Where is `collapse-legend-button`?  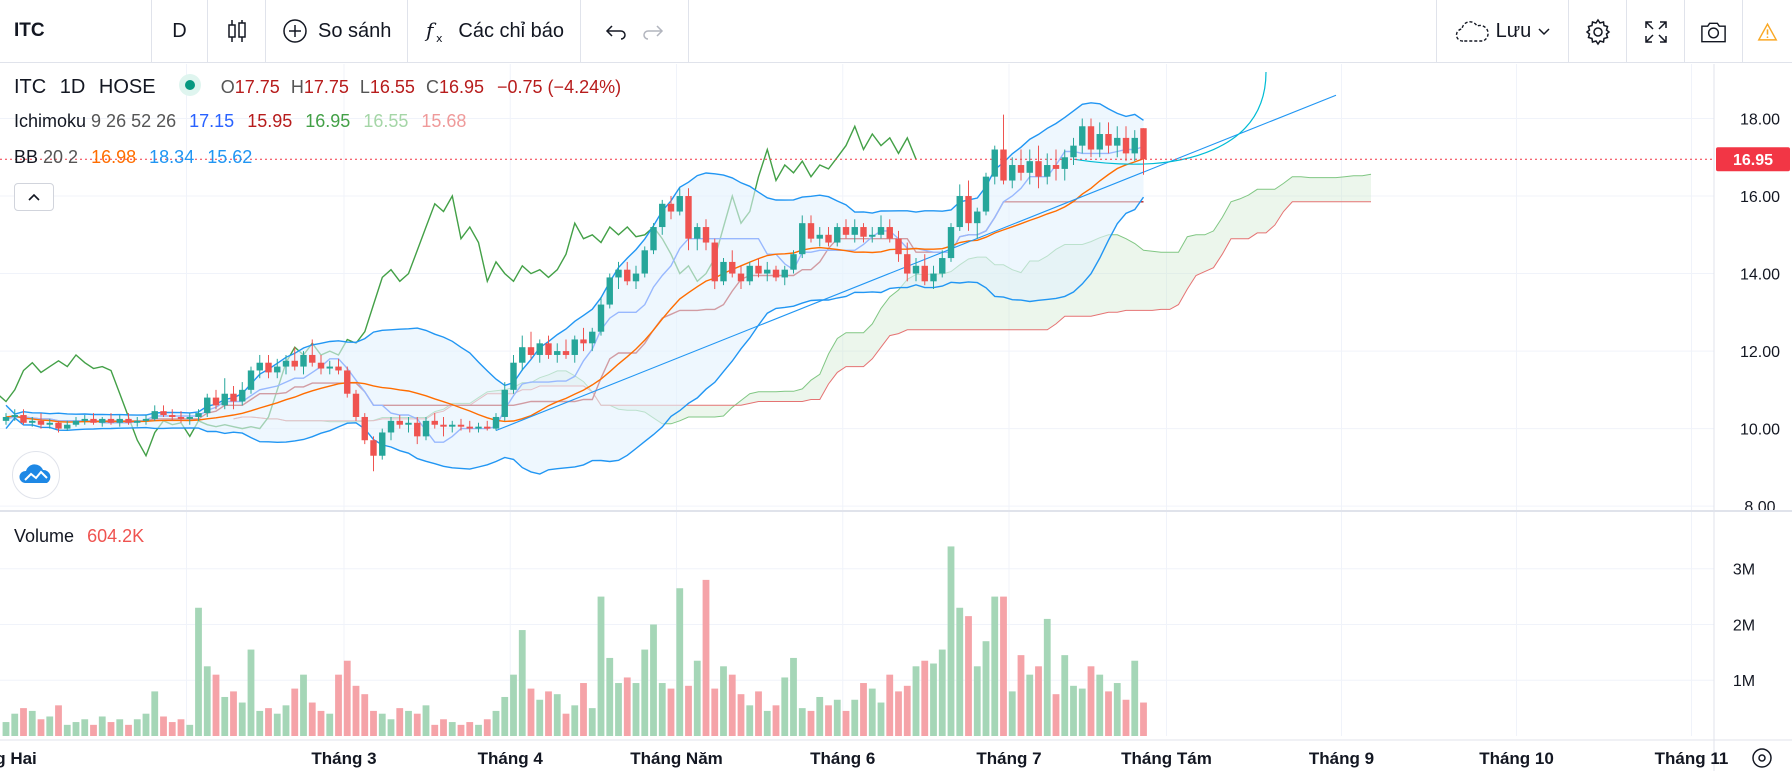
collapse-legend-button is located at coordinates (34, 197).